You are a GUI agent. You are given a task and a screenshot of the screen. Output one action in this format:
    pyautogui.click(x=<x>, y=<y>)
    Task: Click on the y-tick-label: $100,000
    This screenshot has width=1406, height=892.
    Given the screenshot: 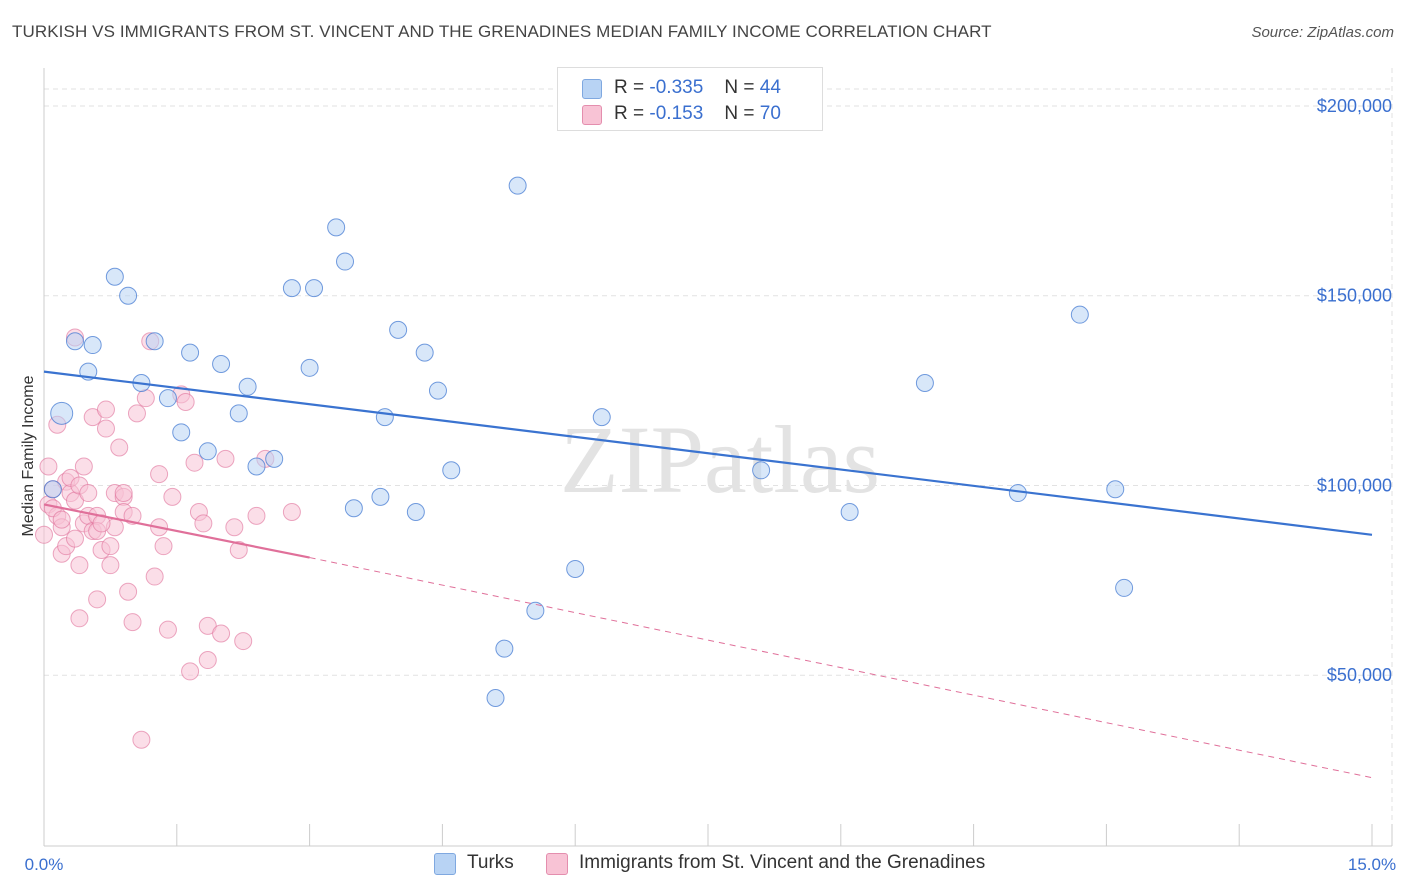 What is the action you would take?
    pyautogui.click(x=1354, y=485)
    